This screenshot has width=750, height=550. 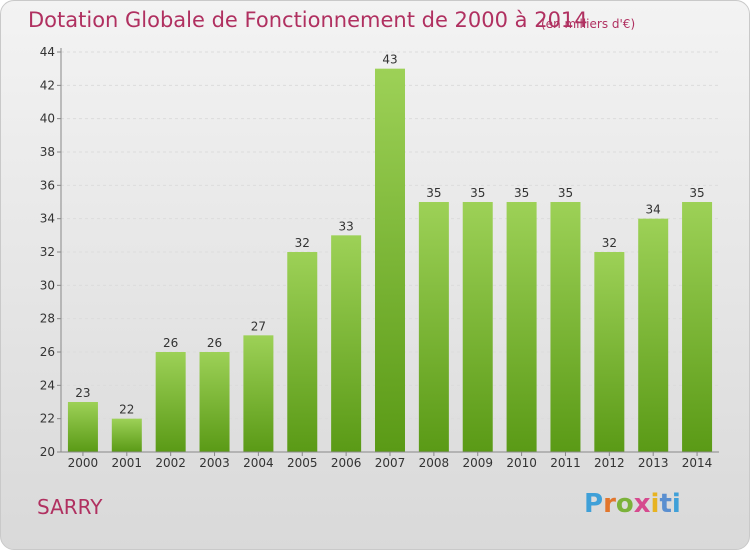 I want to click on x-tick-label: 2014, so click(x=697, y=463).